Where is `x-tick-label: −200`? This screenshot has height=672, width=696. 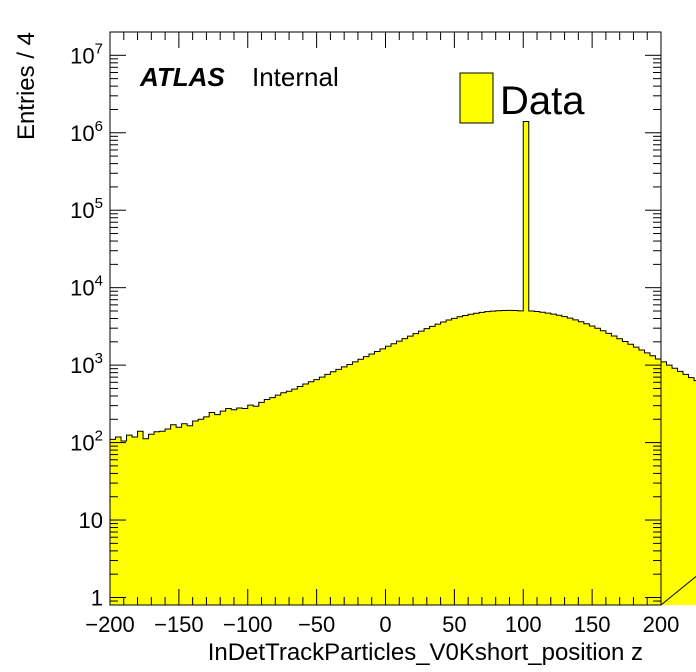 x-tick-label: −200 is located at coordinates (110, 624).